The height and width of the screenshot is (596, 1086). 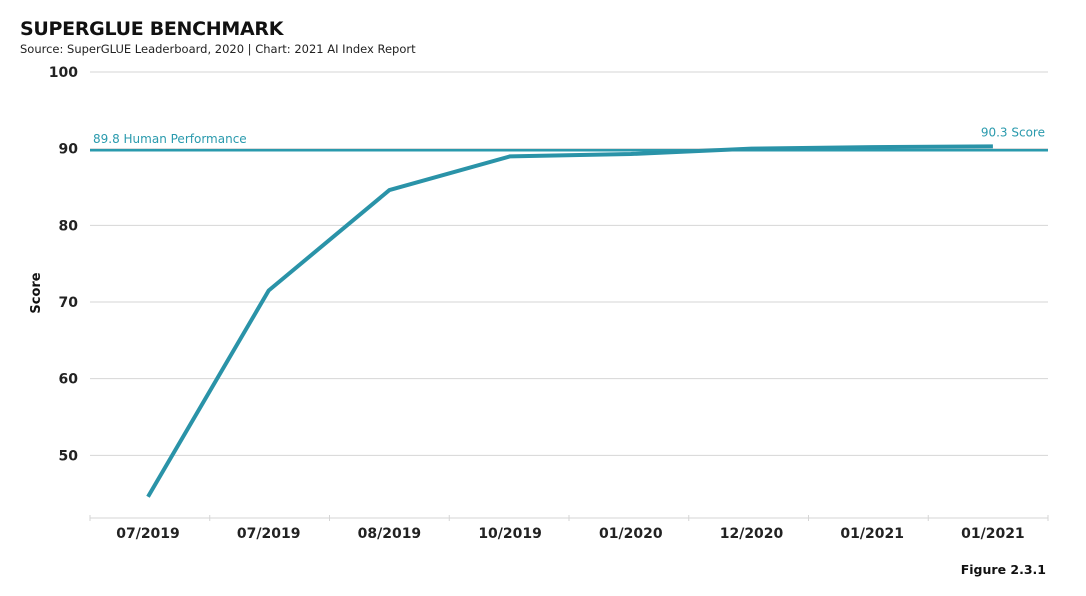 What do you see at coordinates (510, 534) in the screenshot?
I see `x-tick-label: 10/2019` at bounding box center [510, 534].